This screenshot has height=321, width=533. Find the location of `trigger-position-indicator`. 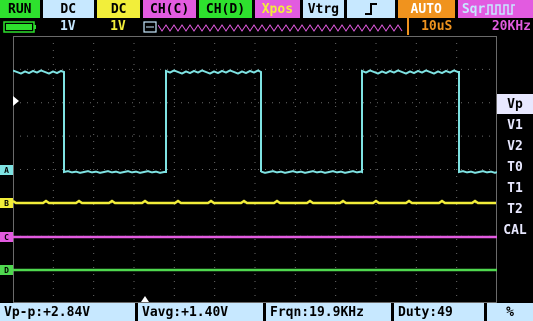

trigger-position-indicator is located at coordinates (151, 26).